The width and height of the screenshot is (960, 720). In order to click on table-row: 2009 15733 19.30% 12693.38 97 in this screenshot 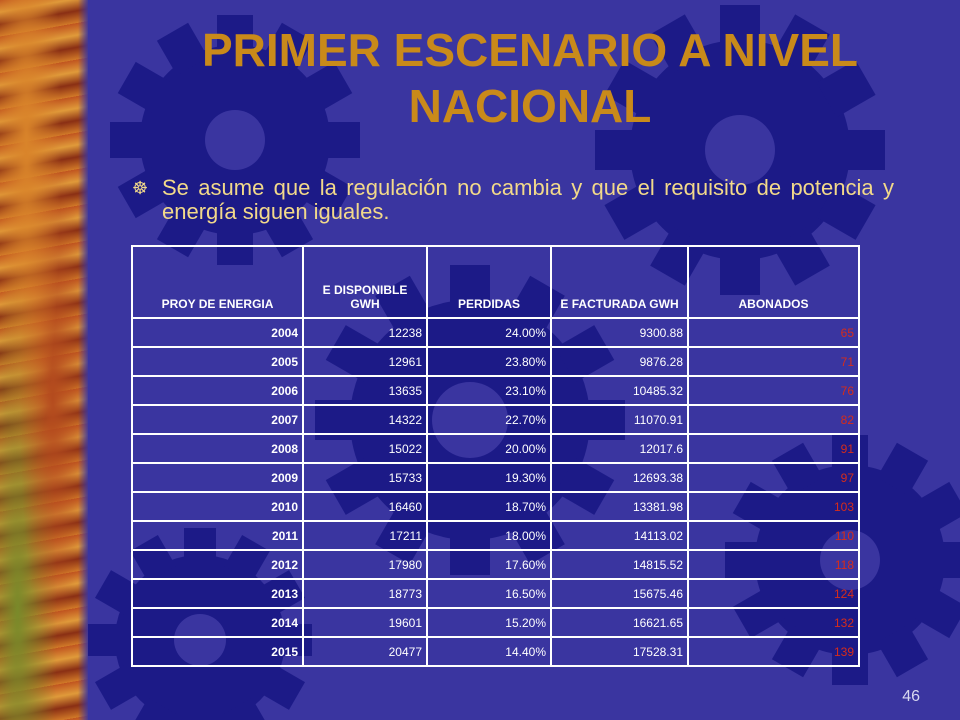, I will do `click(495, 477)`.